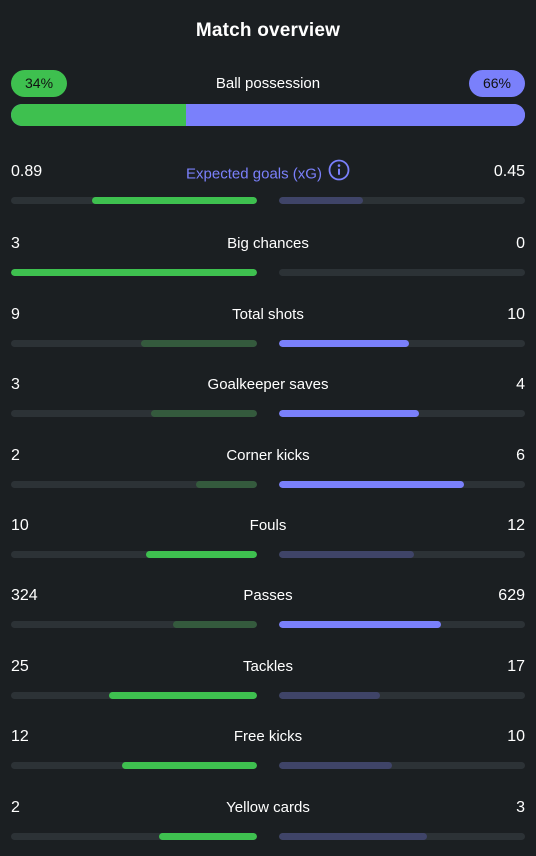  I want to click on home-stat-value: 12, so click(20, 736).